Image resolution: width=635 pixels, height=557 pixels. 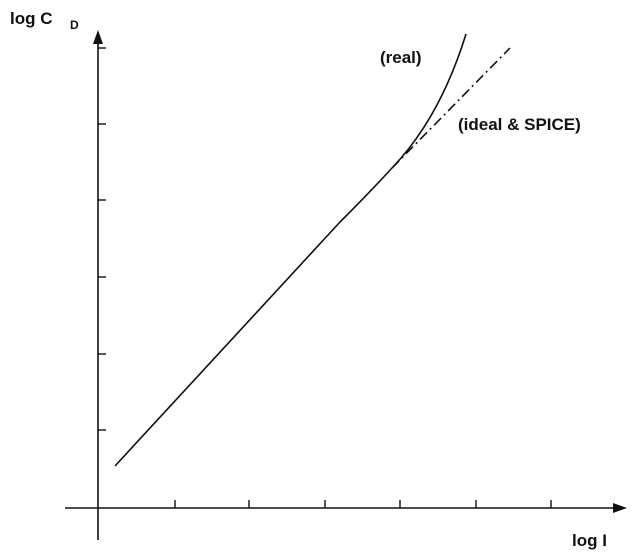 I want to click on y-ticks, so click(x=102, y=239).